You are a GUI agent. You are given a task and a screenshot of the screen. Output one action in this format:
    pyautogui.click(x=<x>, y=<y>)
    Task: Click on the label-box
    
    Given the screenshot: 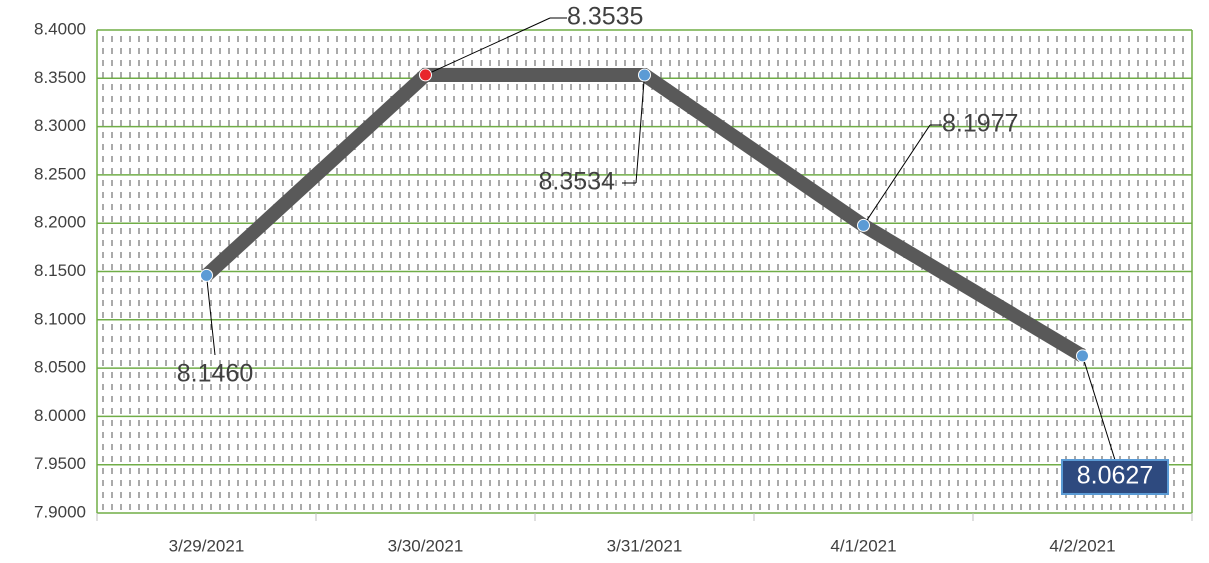 What is the action you would take?
    pyautogui.click(x=1115, y=477)
    